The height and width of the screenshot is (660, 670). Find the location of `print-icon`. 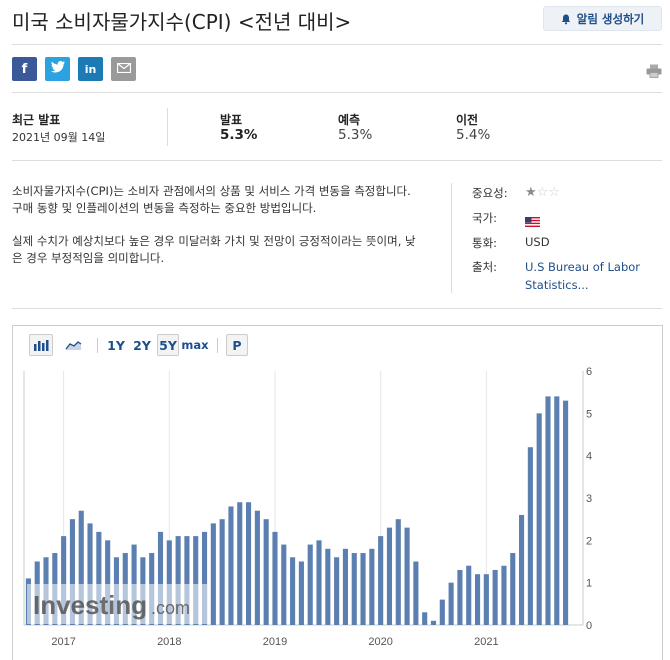

print-icon is located at coordinates (654, 70).